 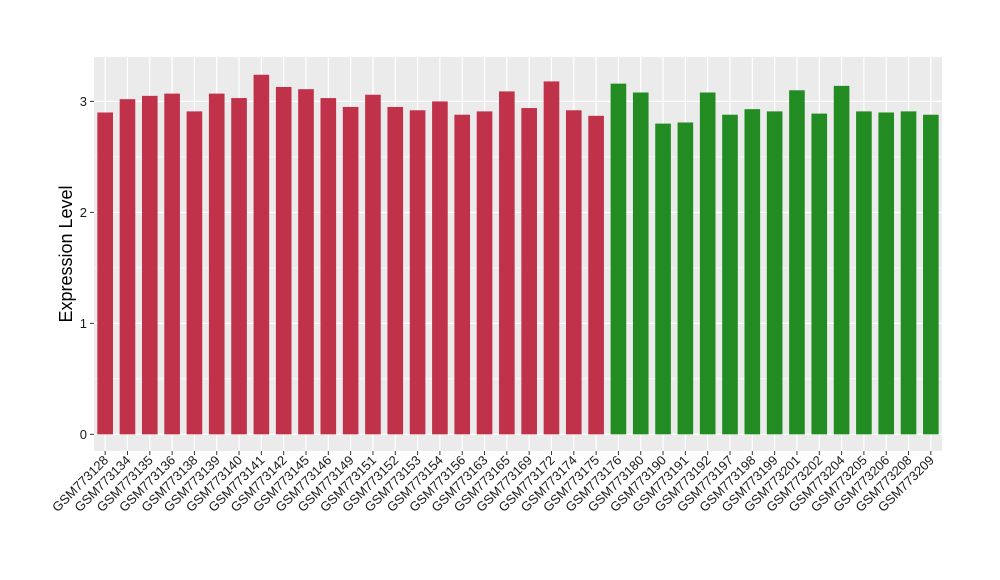 What do you see at coordinates (931, 274) in the screenshot?
I see `bar-GSM773209` at bounding box center [931, 274].